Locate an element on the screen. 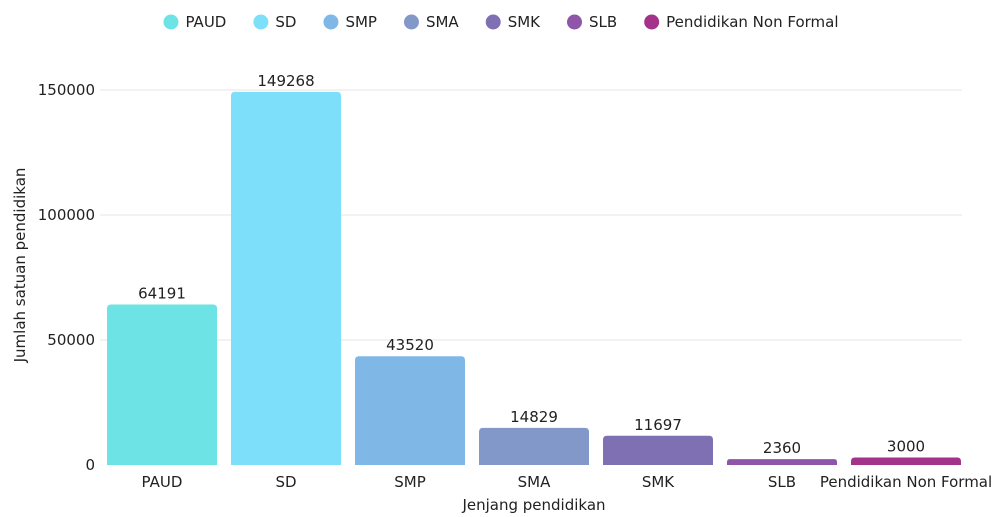 This screenshot has width=1002, height=517. legend-item-pendidikan-non-formal: Pendidikan Non Formal is located at coordinates (741, 22).